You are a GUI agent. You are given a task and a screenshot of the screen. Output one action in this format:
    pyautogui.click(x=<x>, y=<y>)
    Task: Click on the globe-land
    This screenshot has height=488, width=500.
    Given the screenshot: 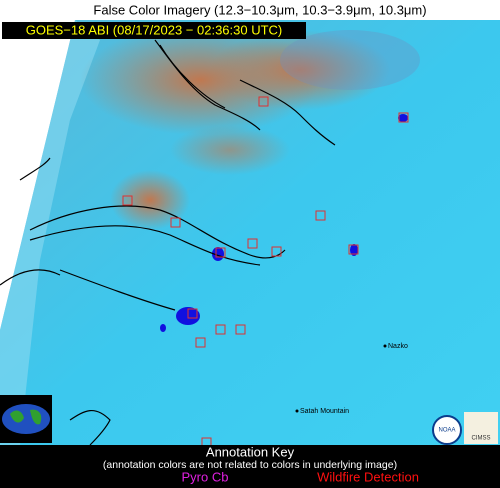 What is the action you would take?
    pyautogui.click(x=26, y=417)
    